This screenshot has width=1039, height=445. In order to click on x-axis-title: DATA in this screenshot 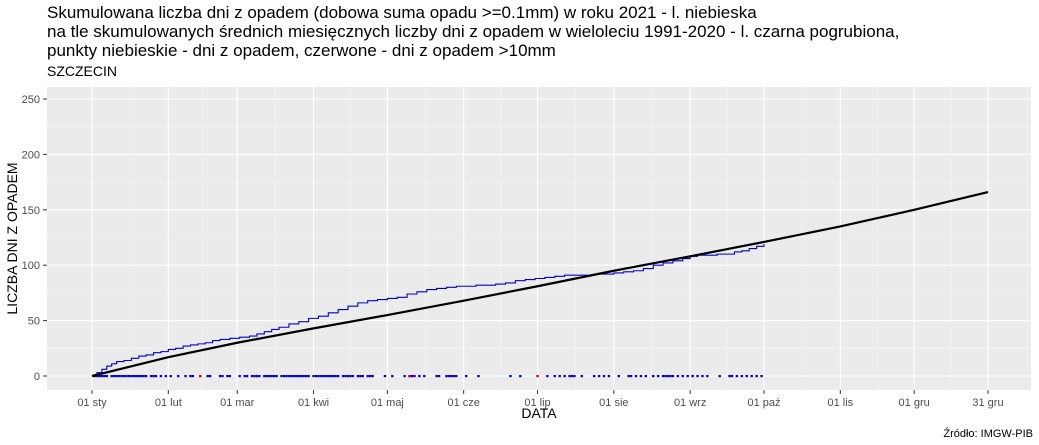, I will do `click(539, 413)`.